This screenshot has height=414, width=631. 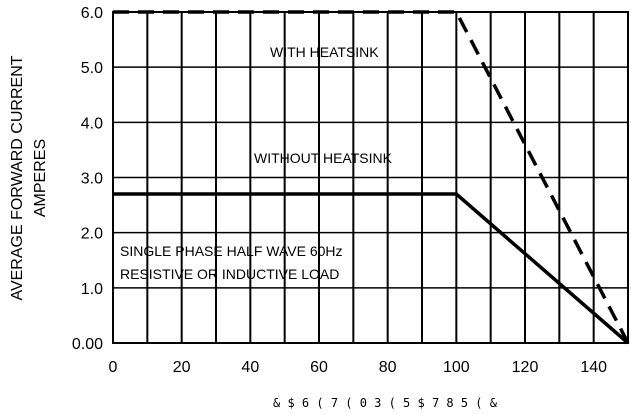 What do you see at coordinates (324, 52) in the screenshot?
I see `annotation-with-heatsink: WITH HEATSINK` at bounding box center [324, 52].